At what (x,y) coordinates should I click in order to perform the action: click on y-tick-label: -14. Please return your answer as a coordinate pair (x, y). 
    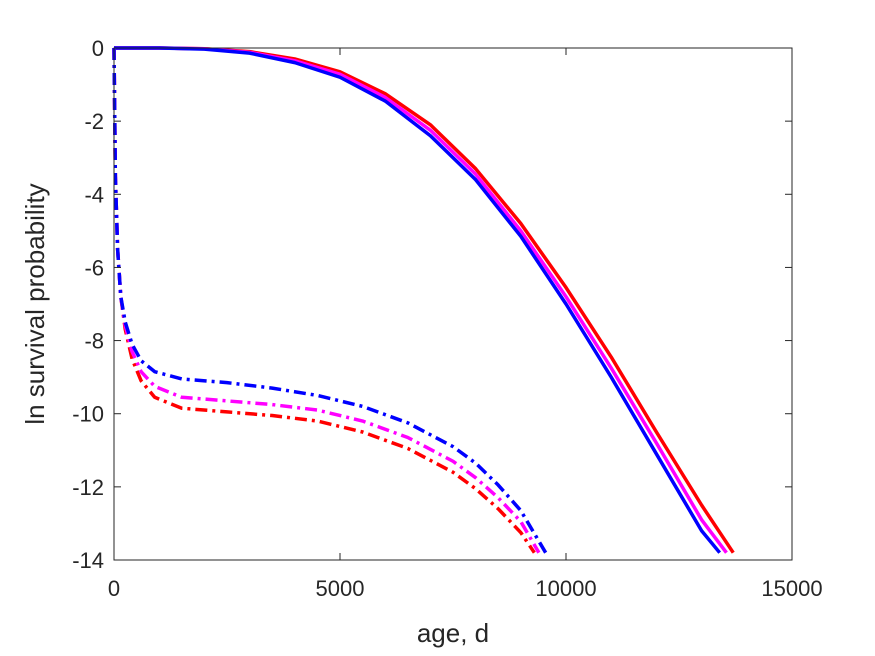
    Looking at the image, I should click on (88, 560).